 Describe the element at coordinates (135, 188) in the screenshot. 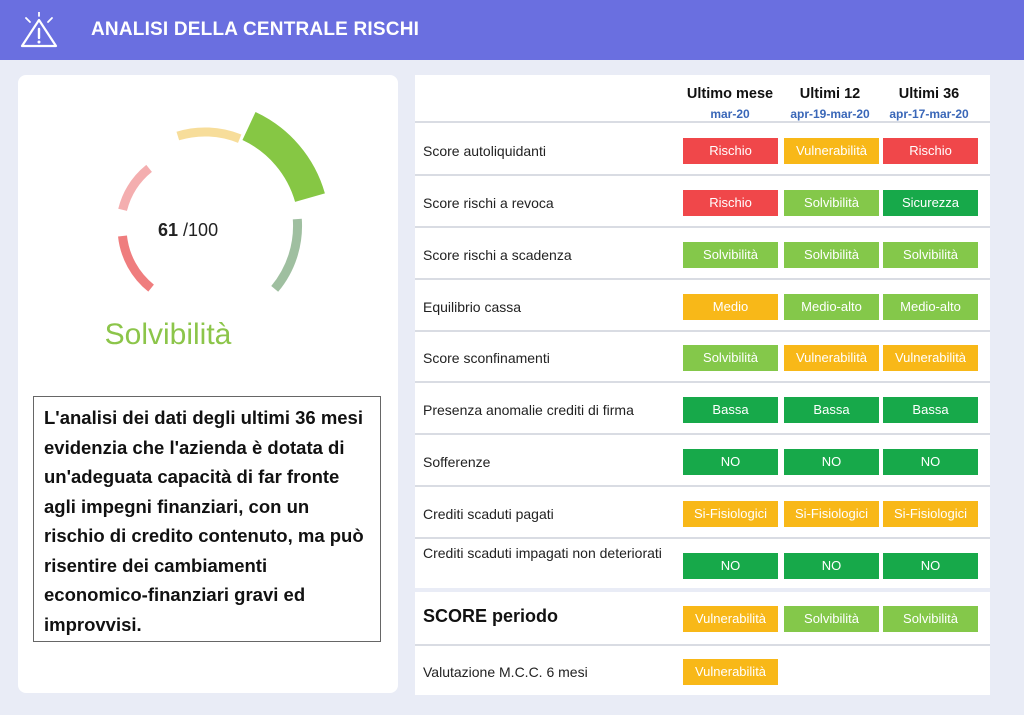

I see `gauge-segment-red-light` at that location.